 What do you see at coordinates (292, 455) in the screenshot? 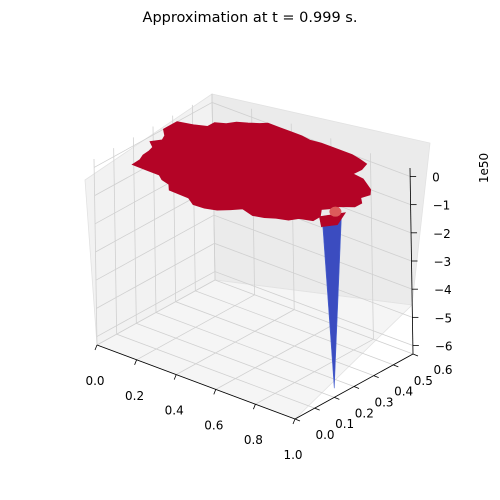
I see `x-tick-label: 1.0` at bounding box center [292, 455].